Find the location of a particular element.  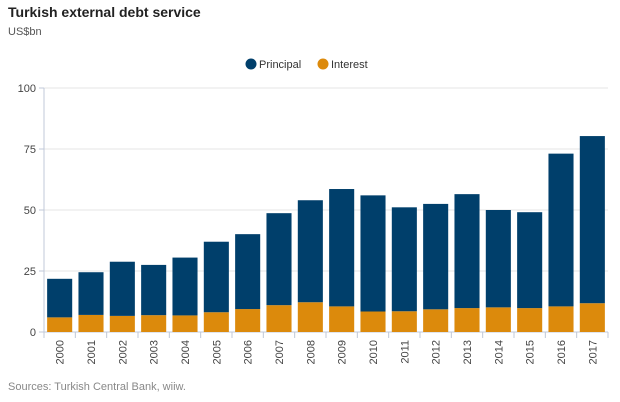

y-tick-label: 75 is located at coordinates (30, 150).